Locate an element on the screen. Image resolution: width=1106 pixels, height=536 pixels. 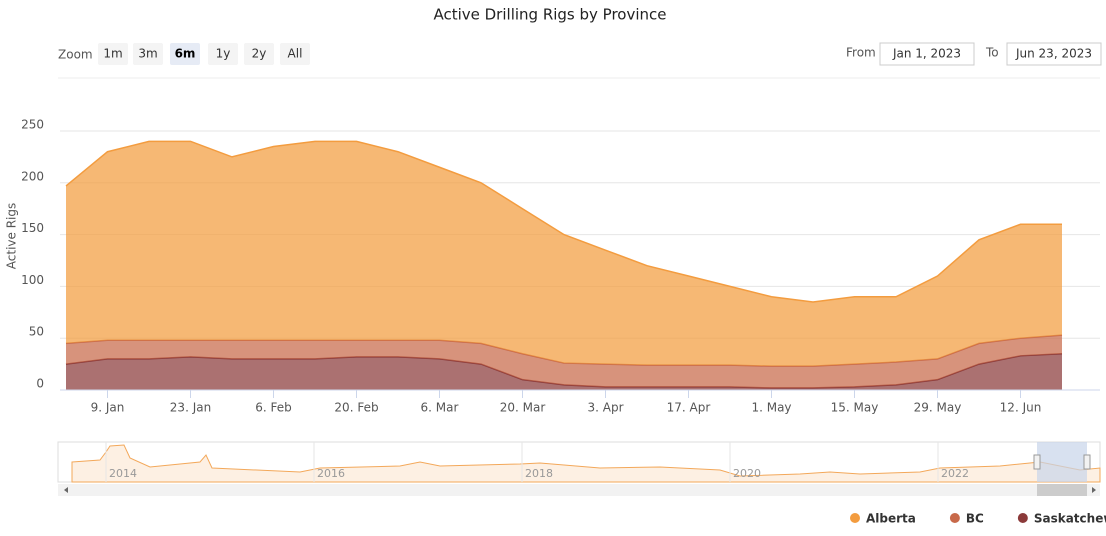
from-label: From is located at coordinates (861, 53).